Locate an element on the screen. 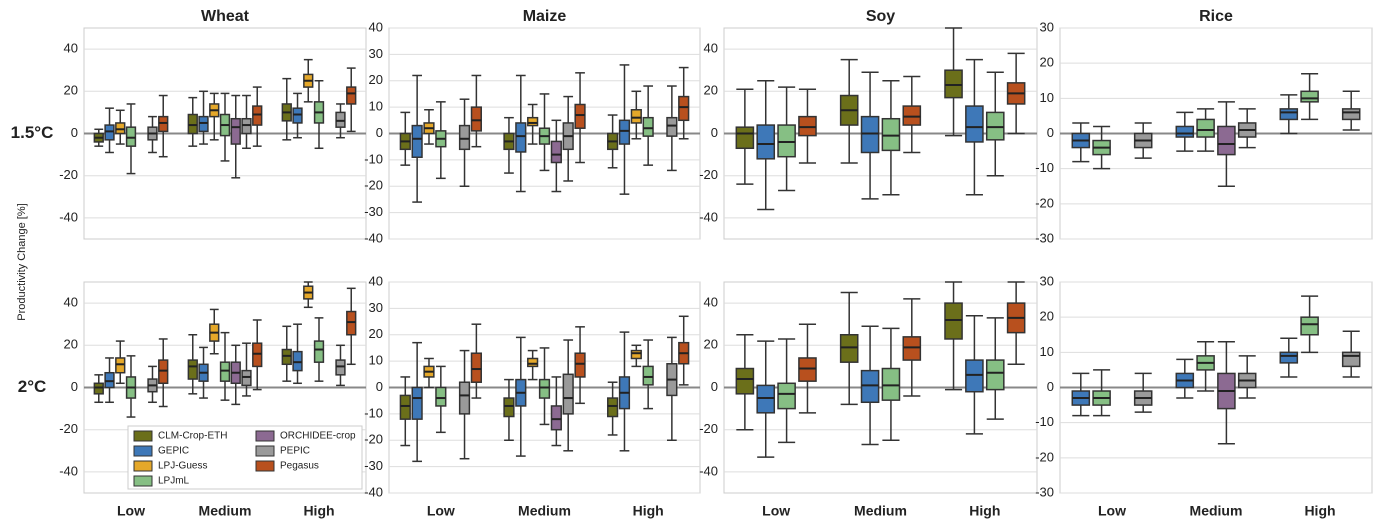 The height and width of the screenshot is (527, 1380). legend-label: ORCHIDEE-crop is located at coordinates (318, 436).